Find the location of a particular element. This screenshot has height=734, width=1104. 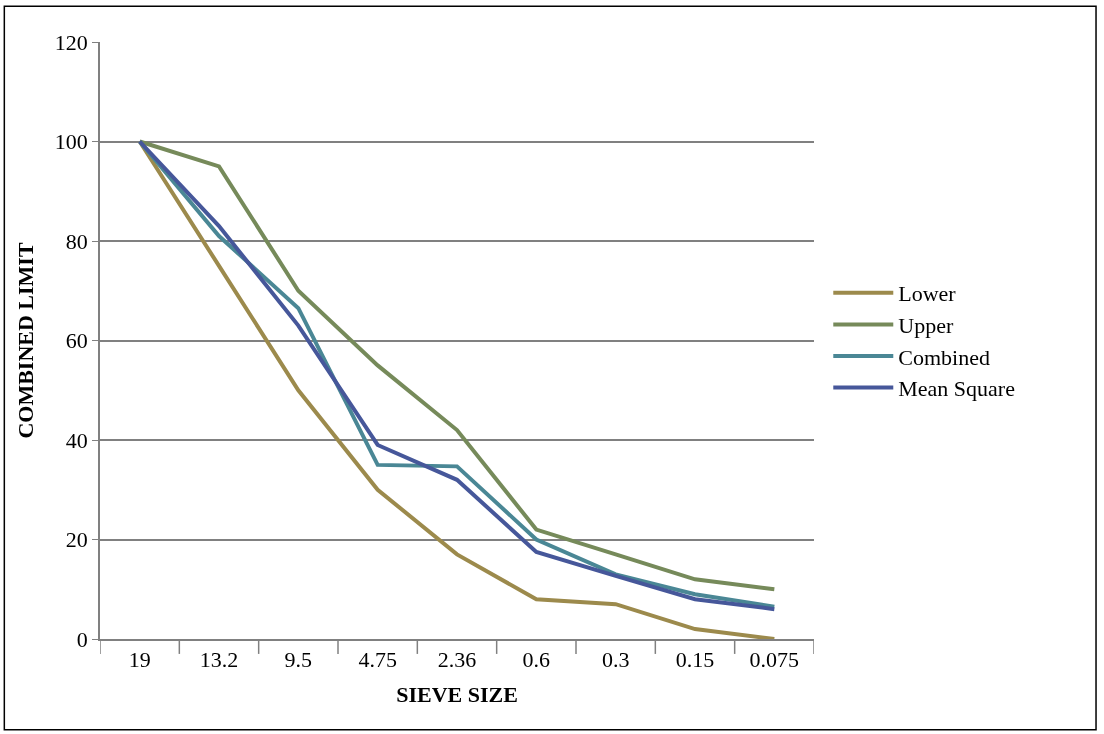

x-tick-label: 2.36 is located at coordinates (457, 660).